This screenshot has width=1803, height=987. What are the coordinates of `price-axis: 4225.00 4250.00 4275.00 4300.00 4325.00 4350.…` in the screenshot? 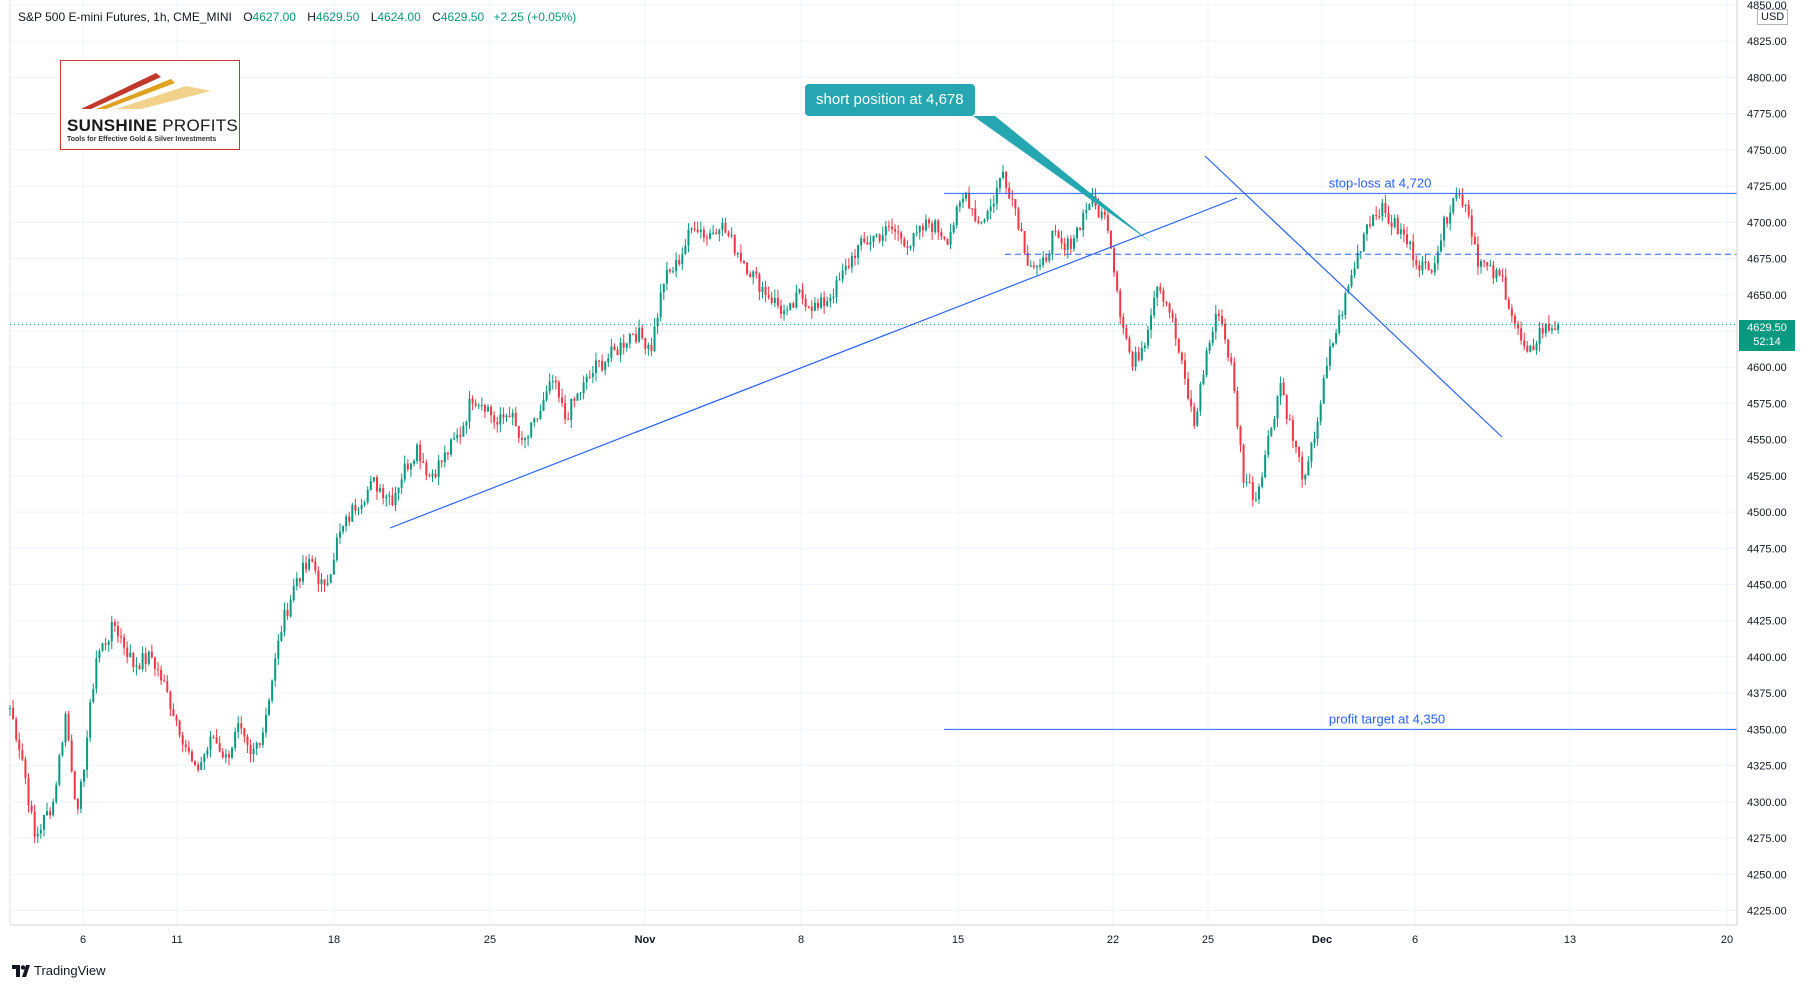 It's located at (1761, 462).